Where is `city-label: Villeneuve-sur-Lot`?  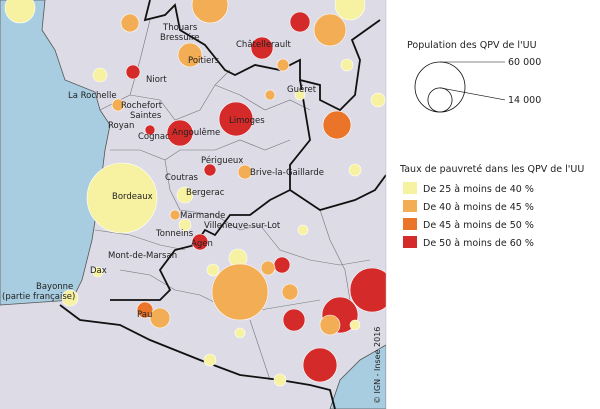 city-label: Villeneuve-sur-Lot is located at coordinates (242, 226).